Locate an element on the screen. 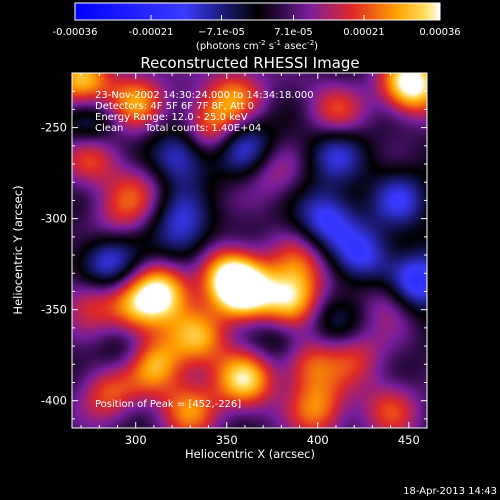 This screenshot has width=500, height=500. x-tick-label: 350 is located at coordinates (227, 440).